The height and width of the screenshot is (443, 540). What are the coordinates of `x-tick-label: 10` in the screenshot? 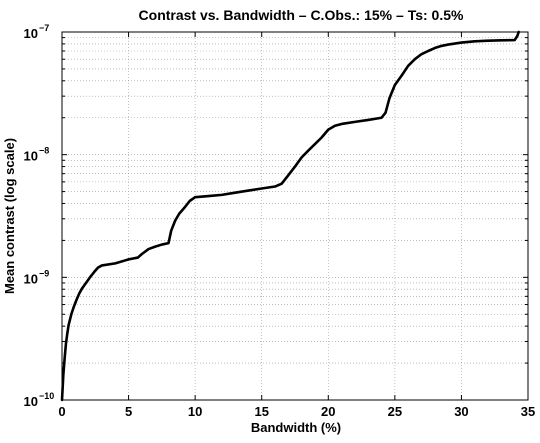 It's located at (195, 411).